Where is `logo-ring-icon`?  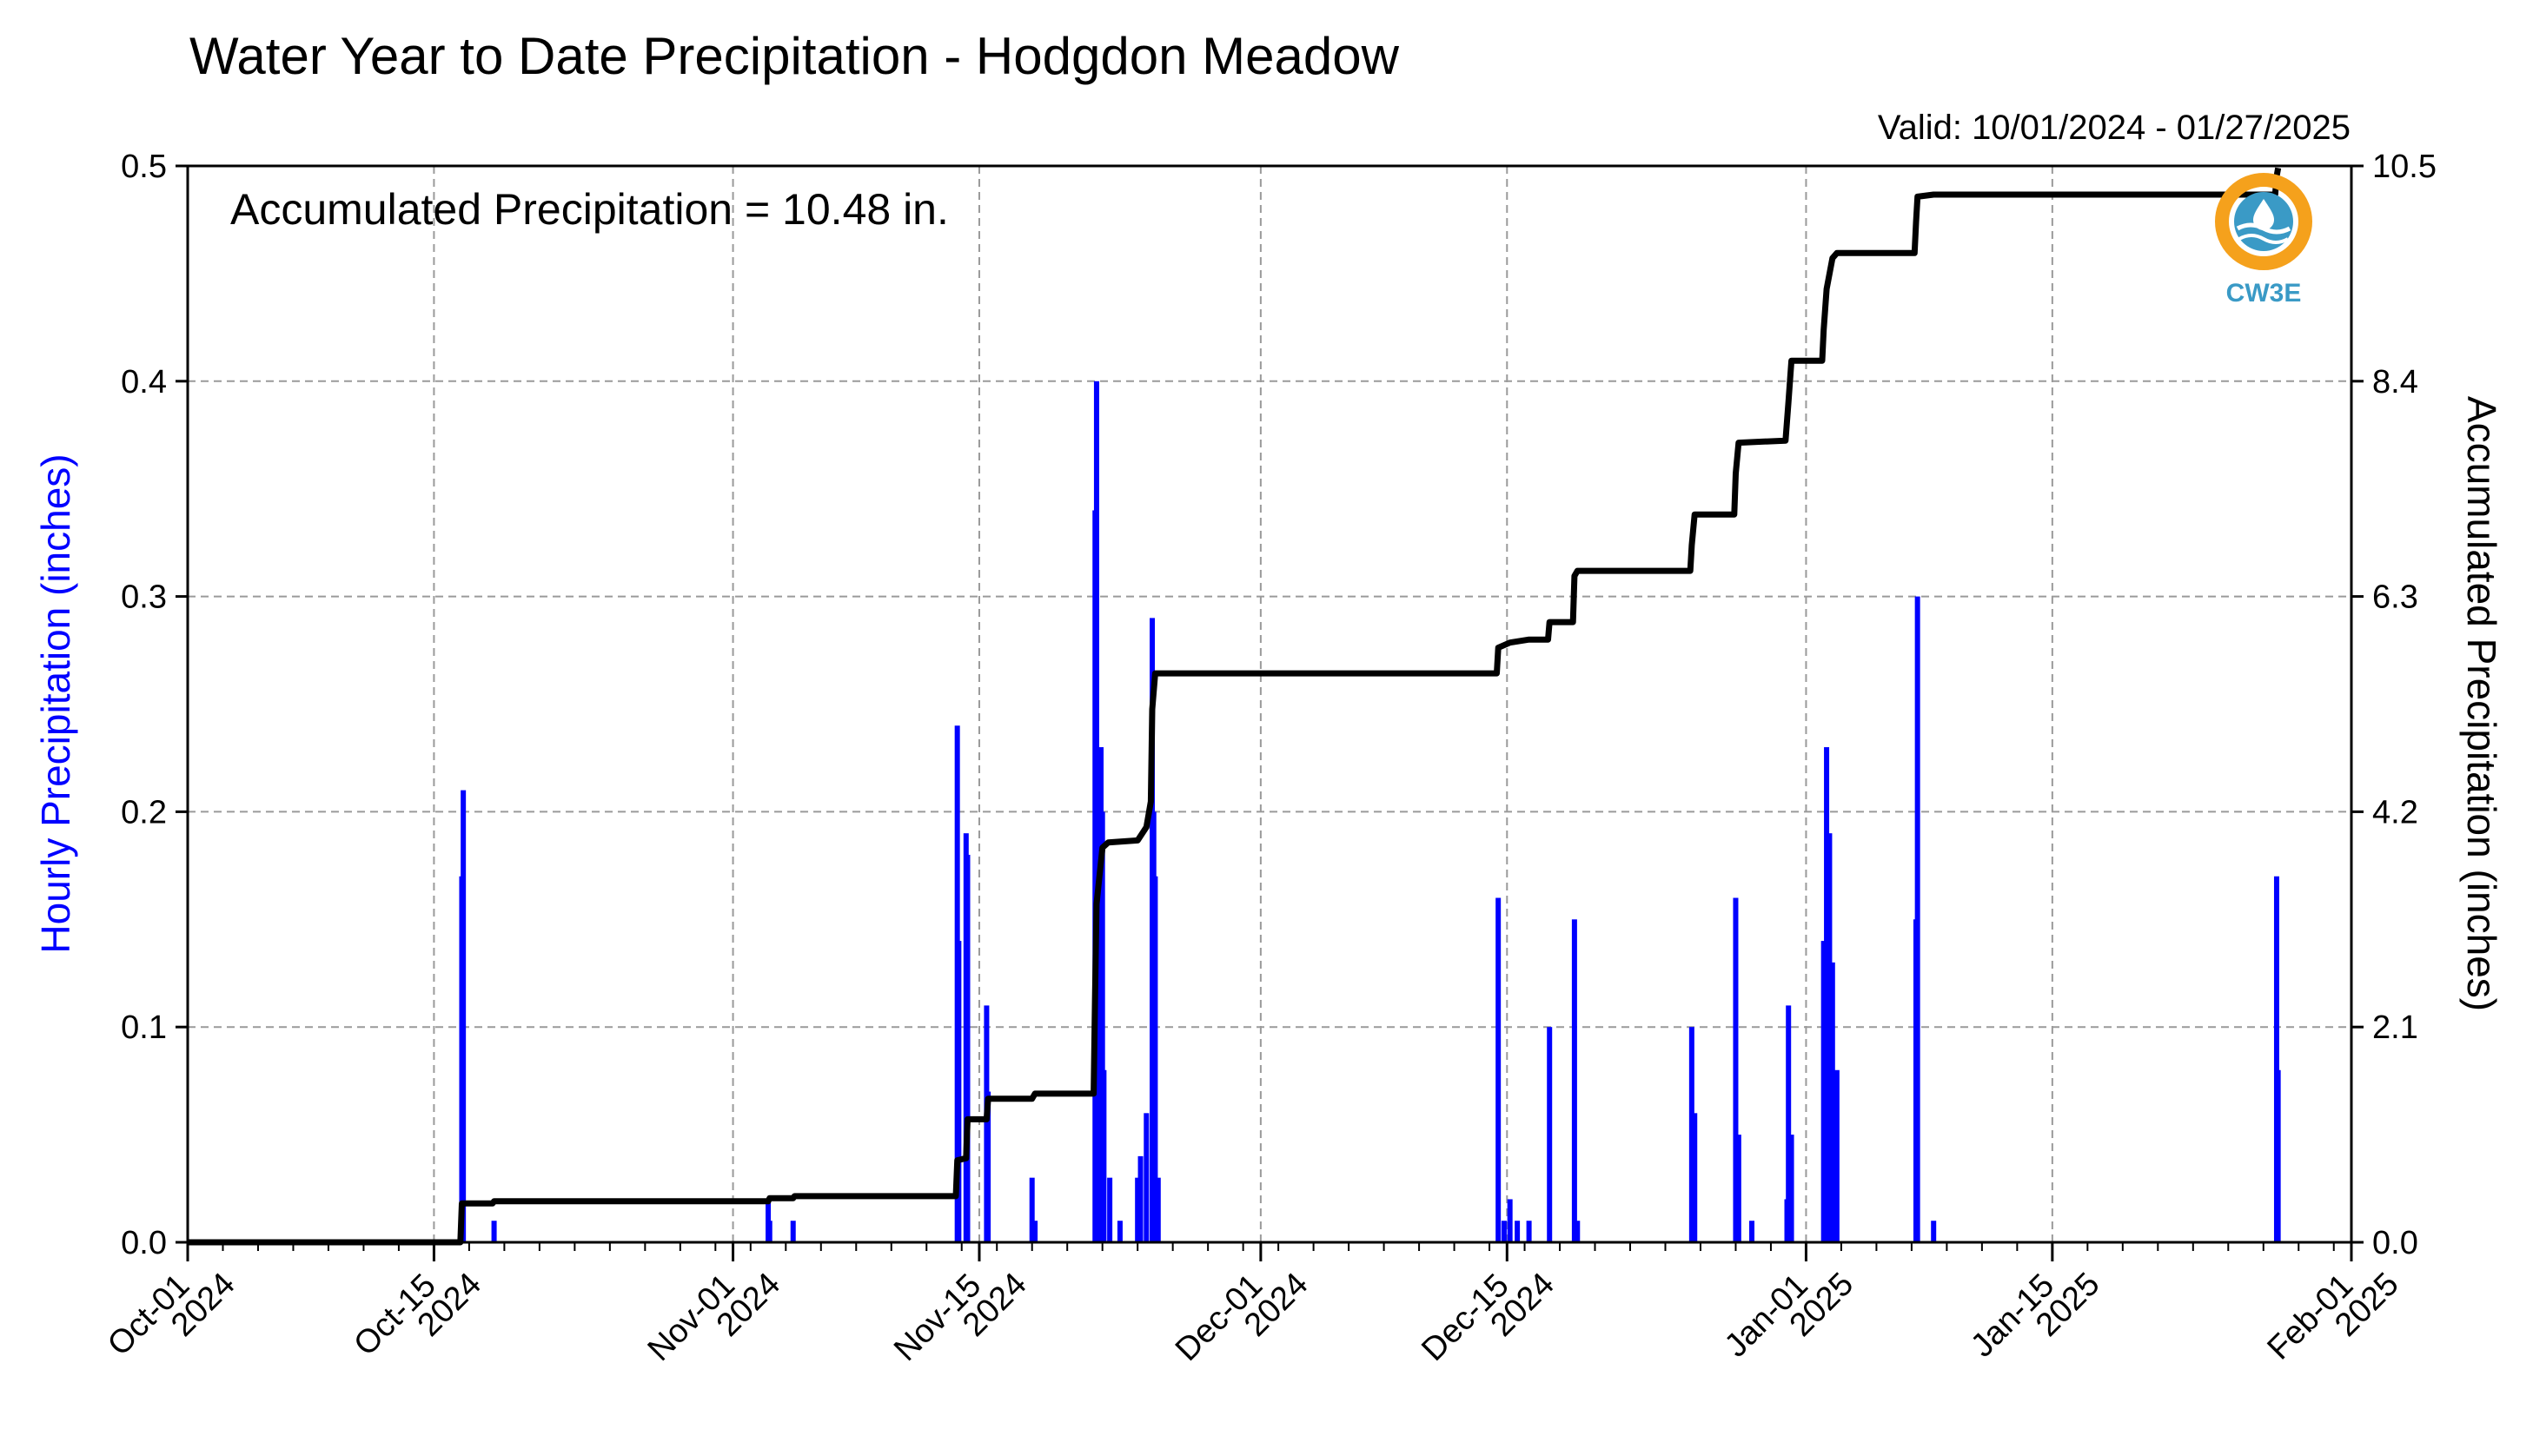 logo-ring-icon is located at coordinates (2263, 221).